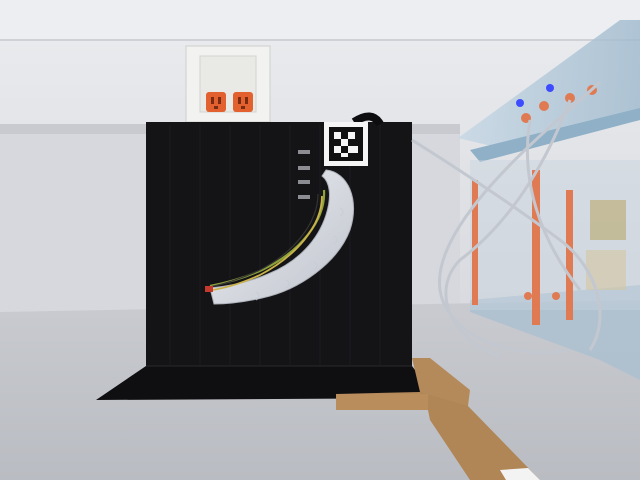  What do you see at coordinates (304, 174) in the screenshot?
I see `mount-screws` at bounding box center [304, 174].